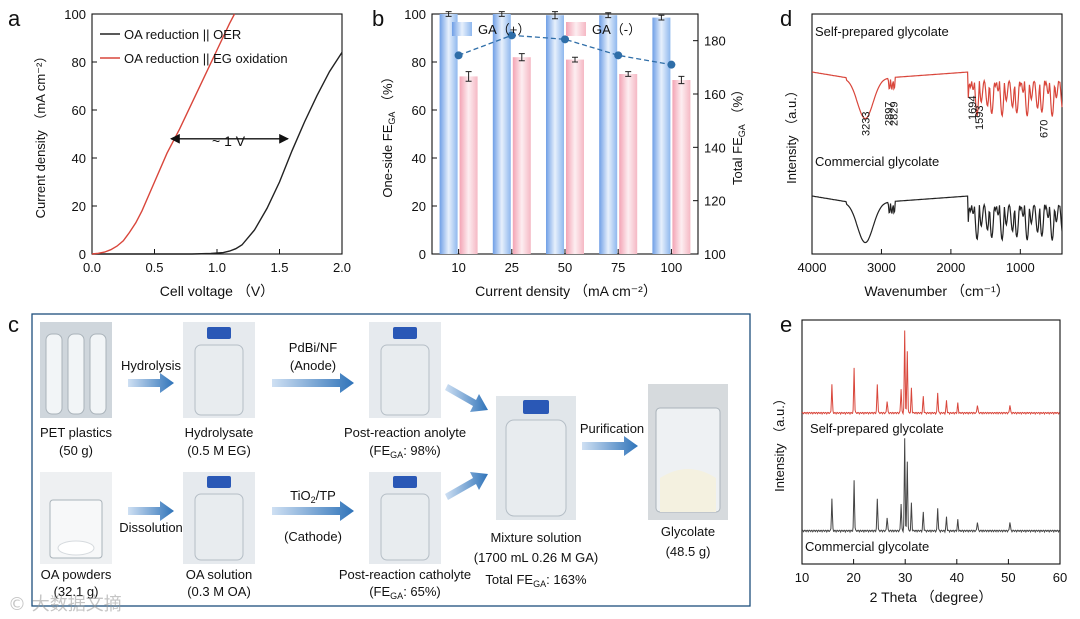  What do you see at coordinates (779, 442) in the screenshot?
I see `panel-e-ylabel: Intensity （a.u.）` at bounding box center [779, 442].